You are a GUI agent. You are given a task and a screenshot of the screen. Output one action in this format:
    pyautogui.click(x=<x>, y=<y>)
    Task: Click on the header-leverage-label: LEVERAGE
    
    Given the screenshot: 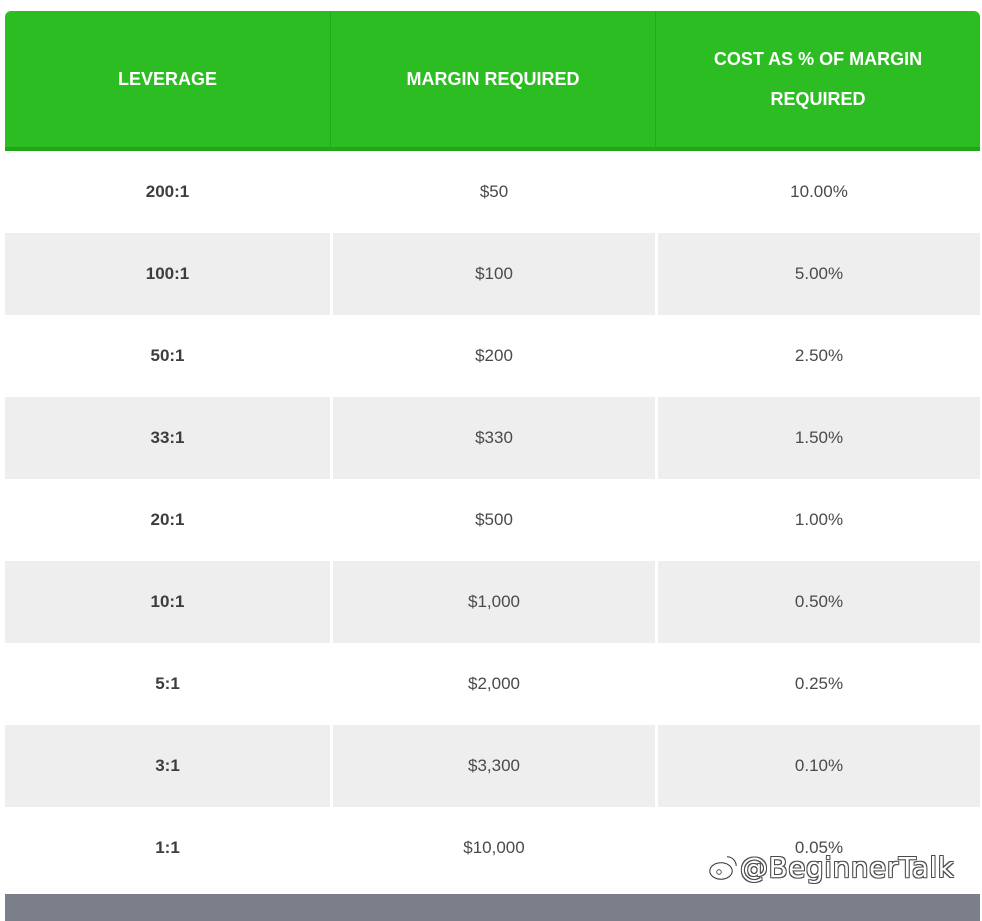 What is the action you would take?
    pyautogui.click(x=167, y=79)
    